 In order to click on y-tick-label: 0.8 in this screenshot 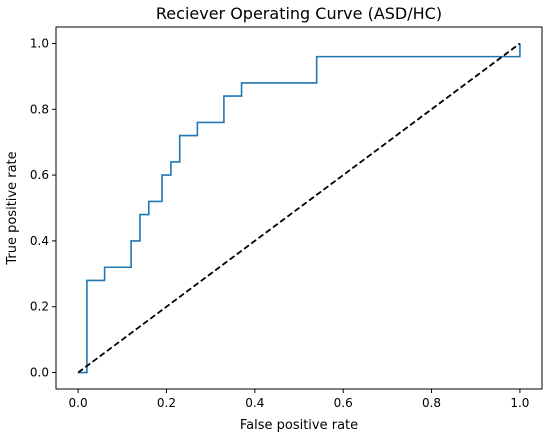, I will do `click(39, 109)`.